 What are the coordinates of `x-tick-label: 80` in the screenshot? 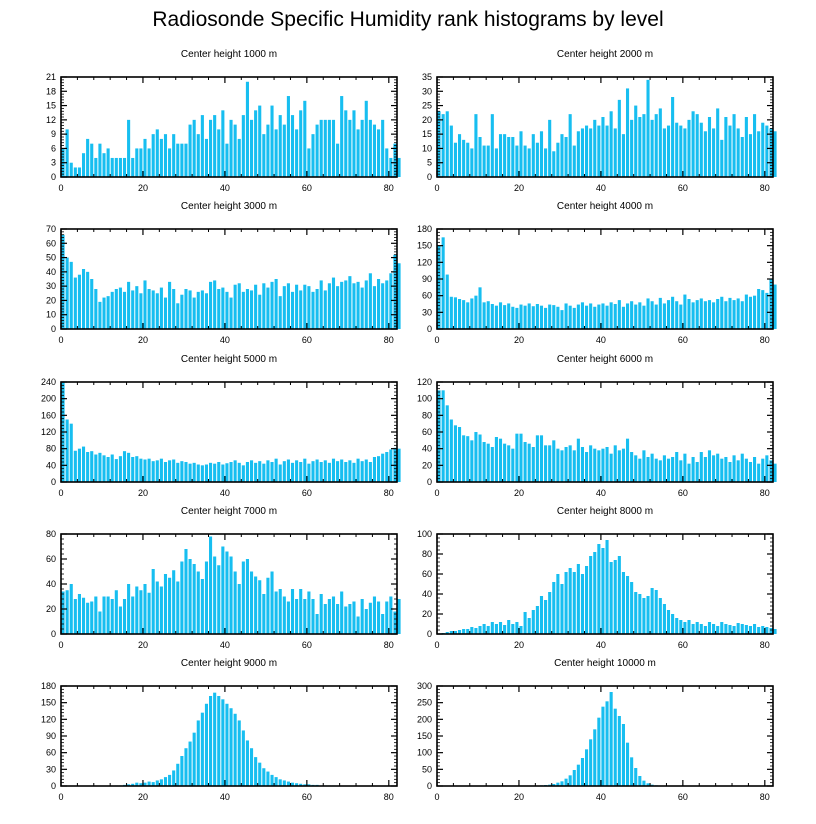 It's located at (765, 188).